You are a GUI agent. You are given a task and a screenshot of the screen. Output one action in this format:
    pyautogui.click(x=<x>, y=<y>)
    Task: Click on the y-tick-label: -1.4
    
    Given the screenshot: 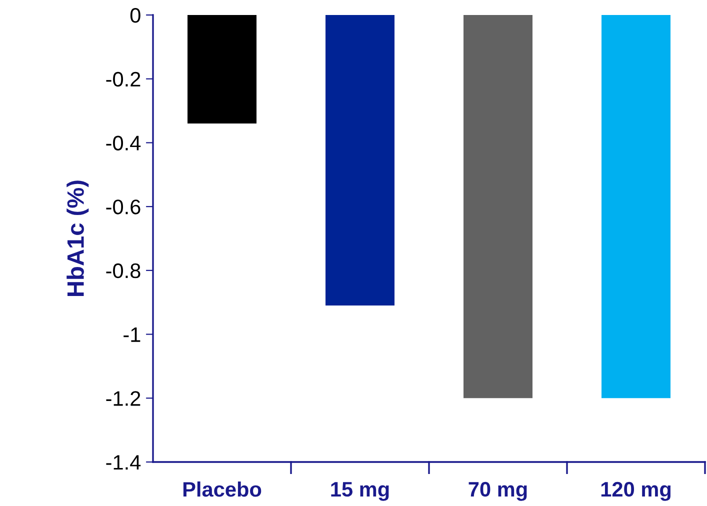 What is the action you would take?
    pyautogui.click(x=123, y=462)
    